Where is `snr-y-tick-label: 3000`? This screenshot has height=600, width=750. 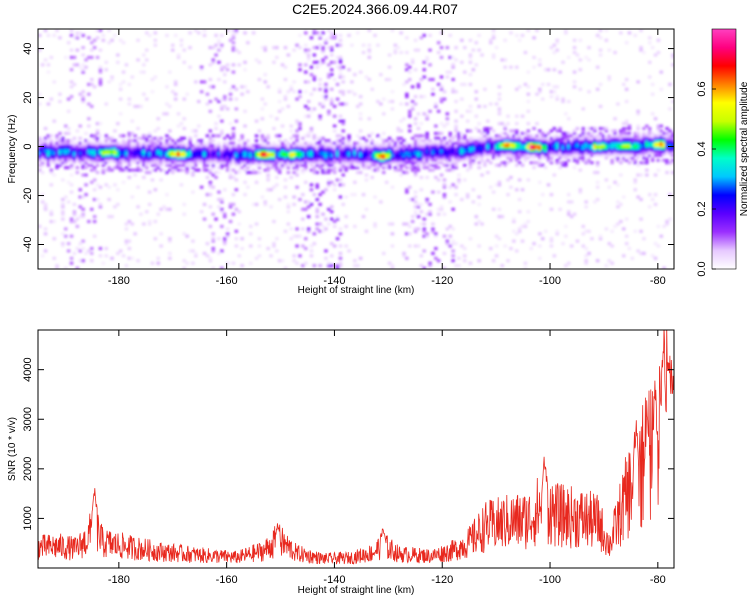
snr-y-tick-label: 3000 is located at coordinates (28, 419).